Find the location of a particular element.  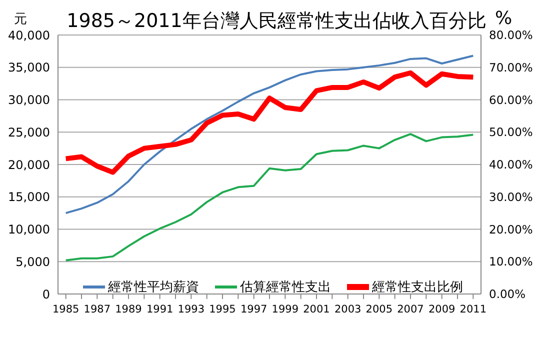

y2-axis-title: % is located at coordinates (503, 18).